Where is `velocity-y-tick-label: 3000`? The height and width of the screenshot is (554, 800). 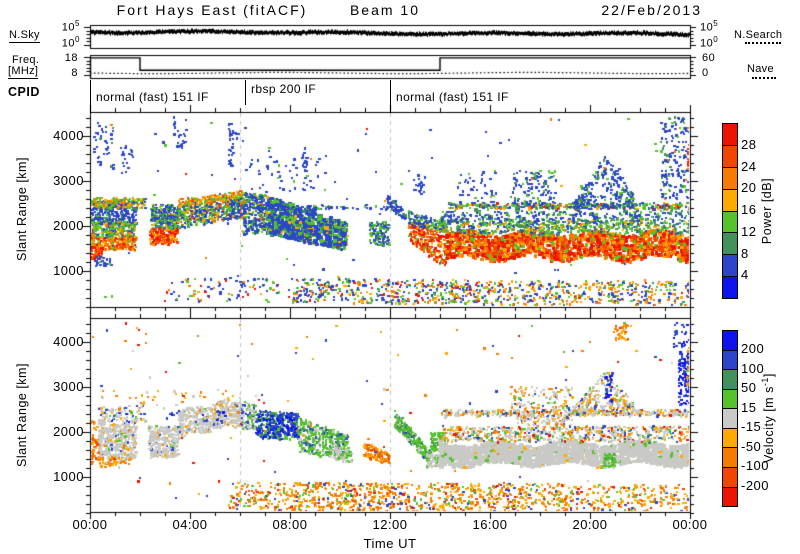 velocity-y-tick-label: 3000 is located at coordinates (68, 386).